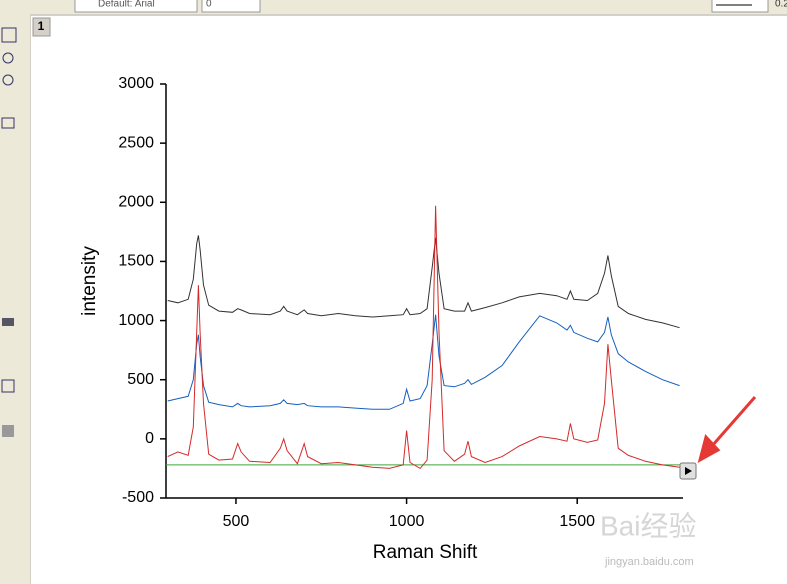 The height and width of the screenshot is (584, 787). Describe the element at coordinates (648, 525) in the screenshot. I see `watermark: Bai经验` at that location.